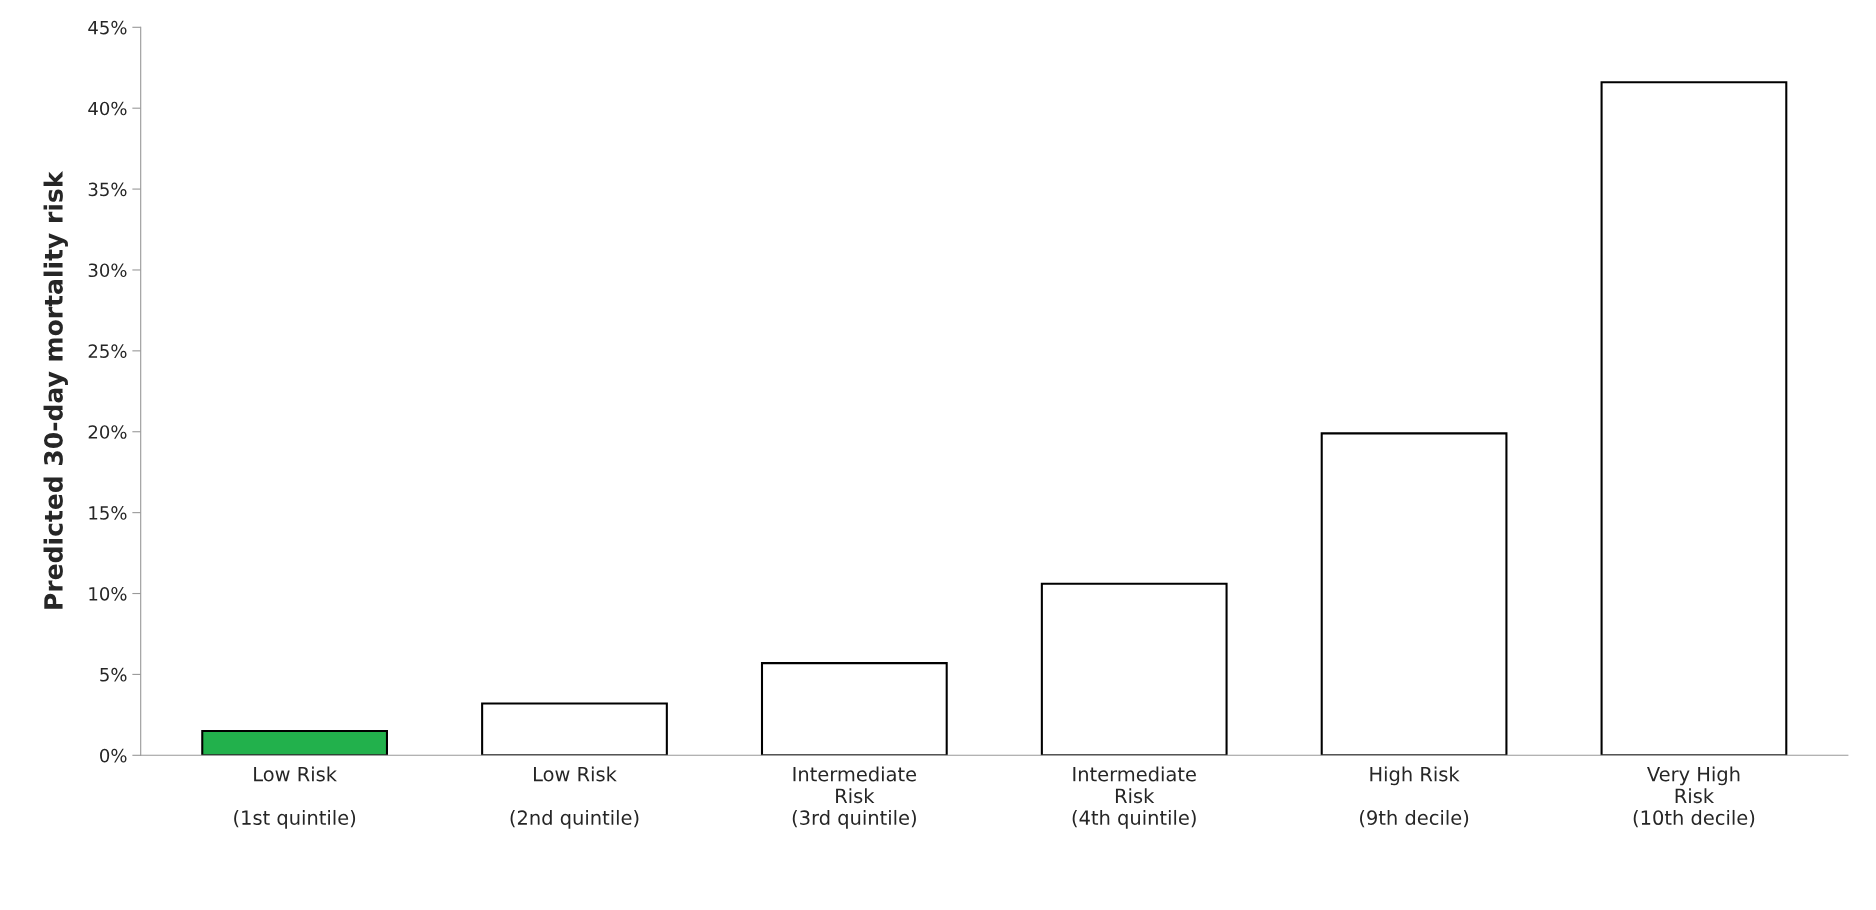 The image size is (1876, 910). I want to click on y-tick-label: 20%, so click(107, 432).